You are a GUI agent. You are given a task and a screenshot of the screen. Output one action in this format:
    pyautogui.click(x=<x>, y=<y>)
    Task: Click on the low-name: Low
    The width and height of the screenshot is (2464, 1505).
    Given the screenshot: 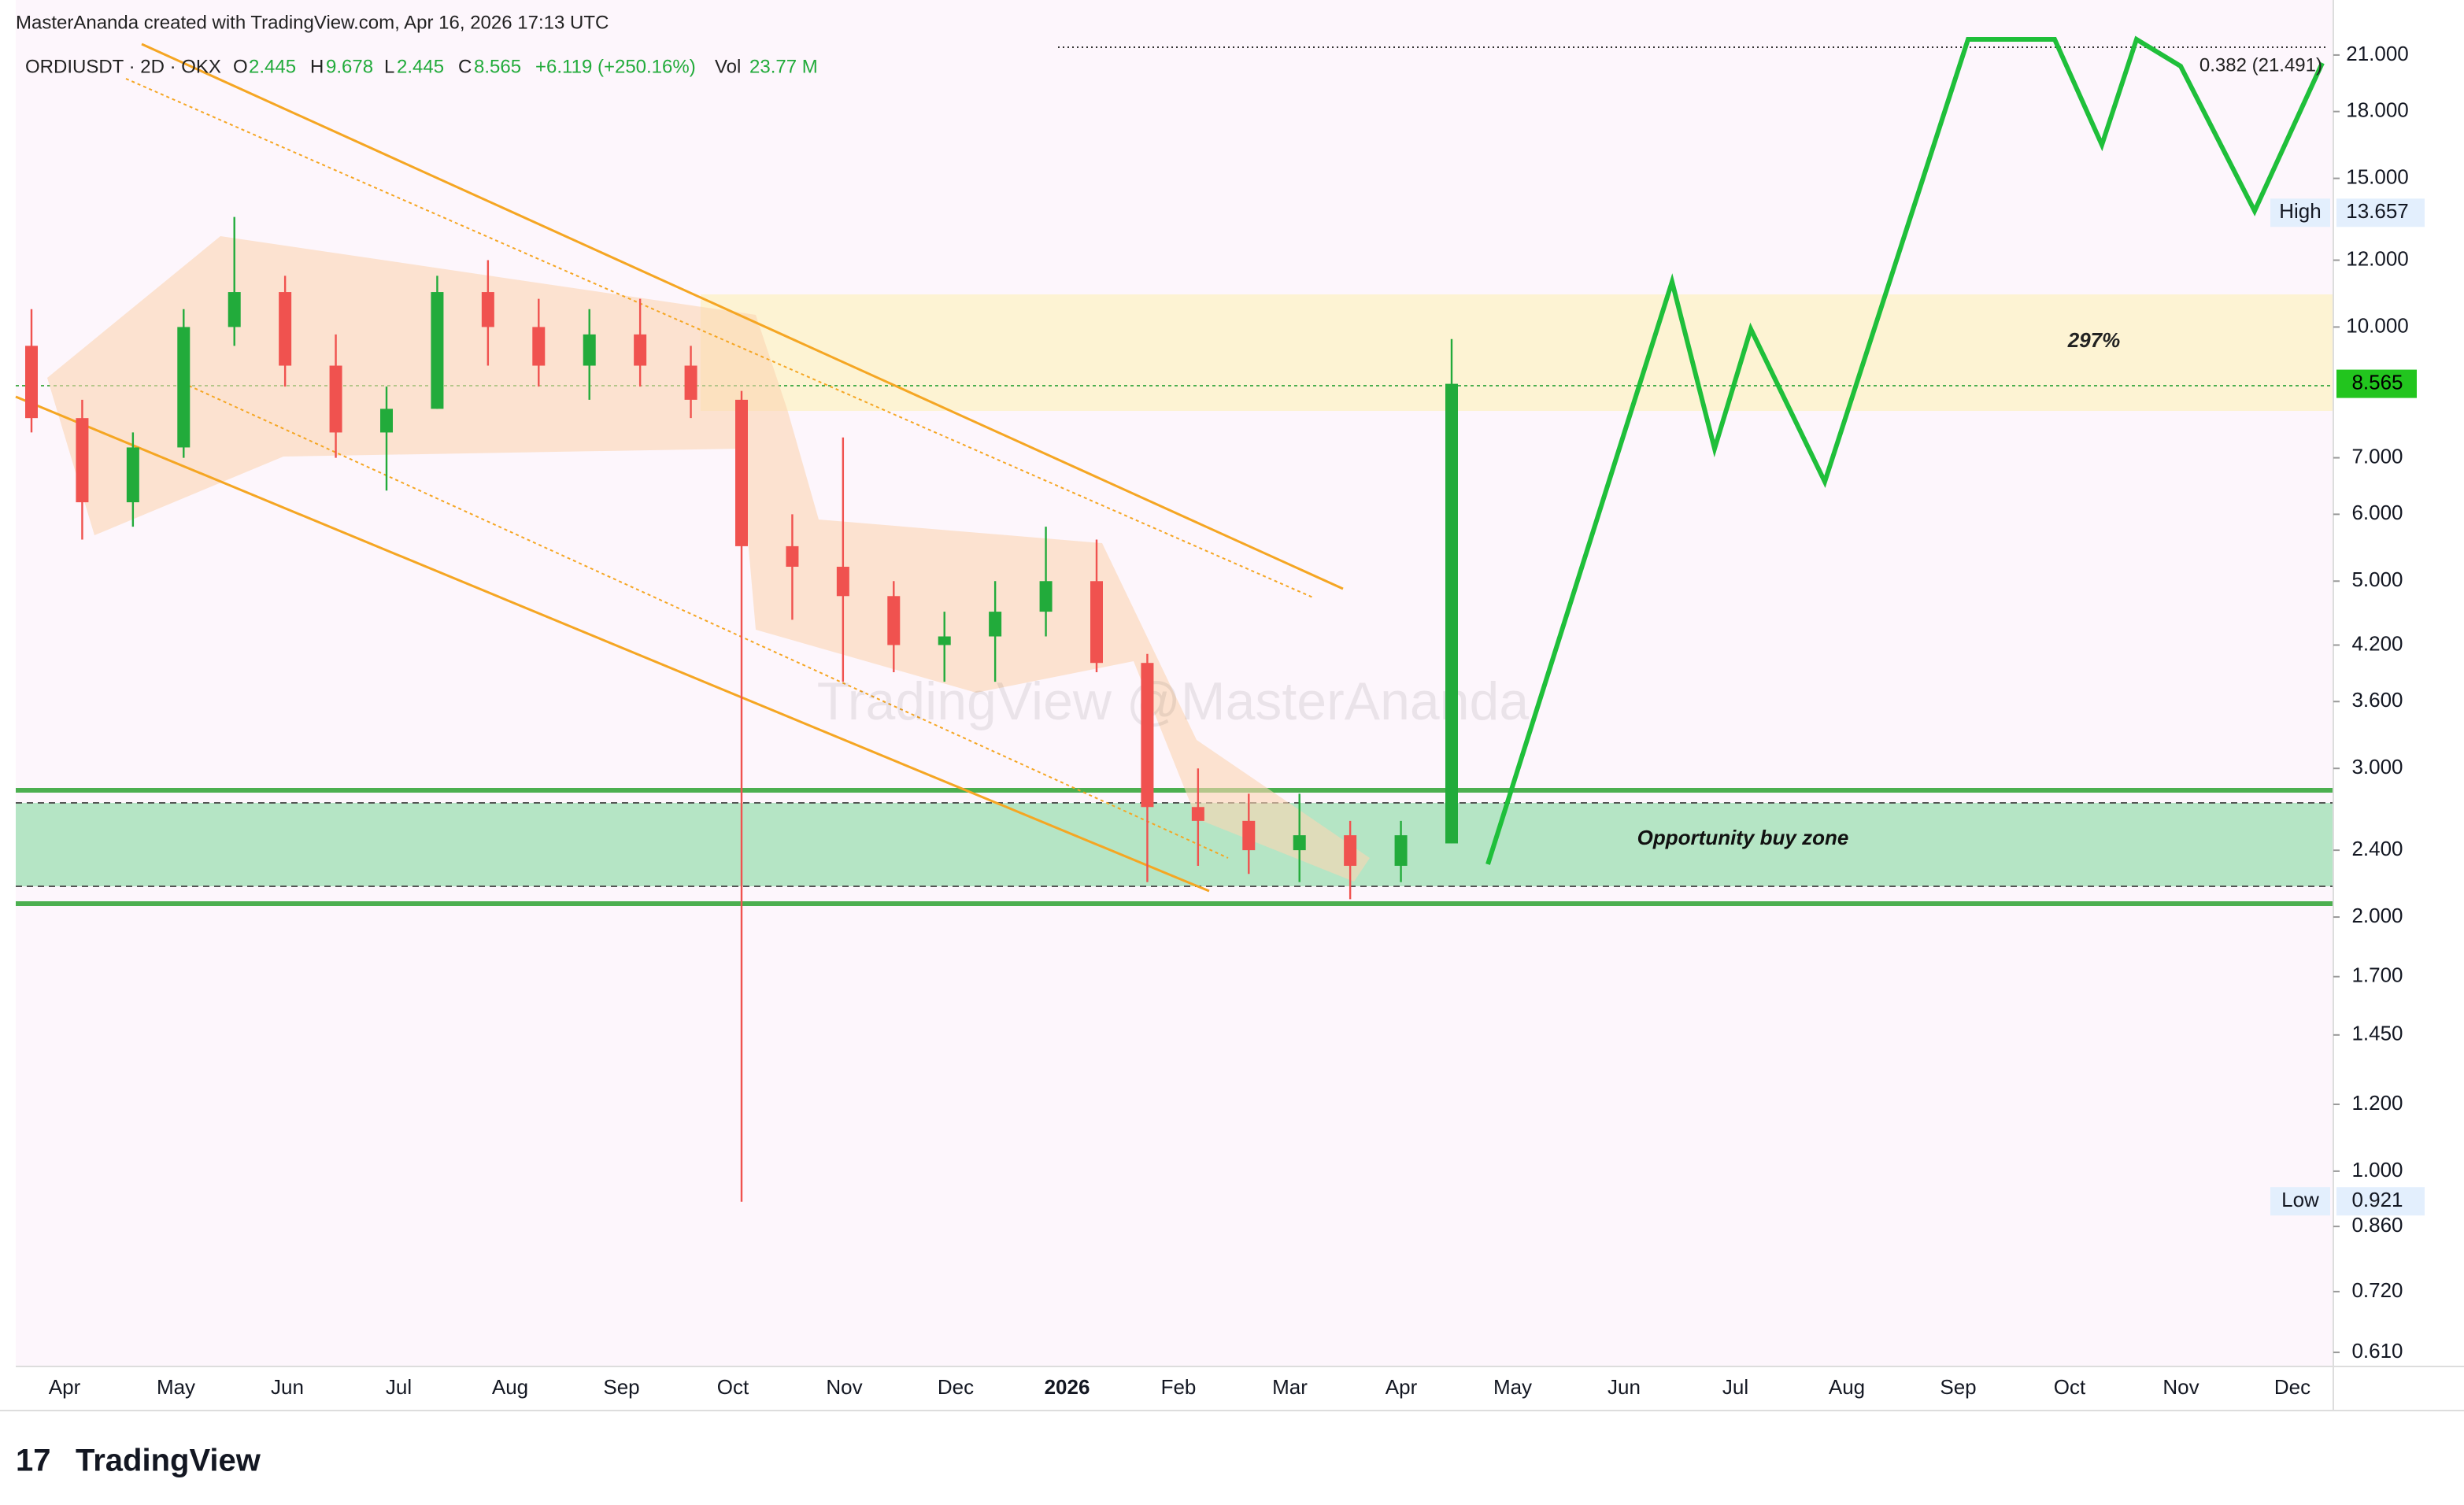 What is the action you would take?
    pyautogui.click(x=2300, y=1200)
    